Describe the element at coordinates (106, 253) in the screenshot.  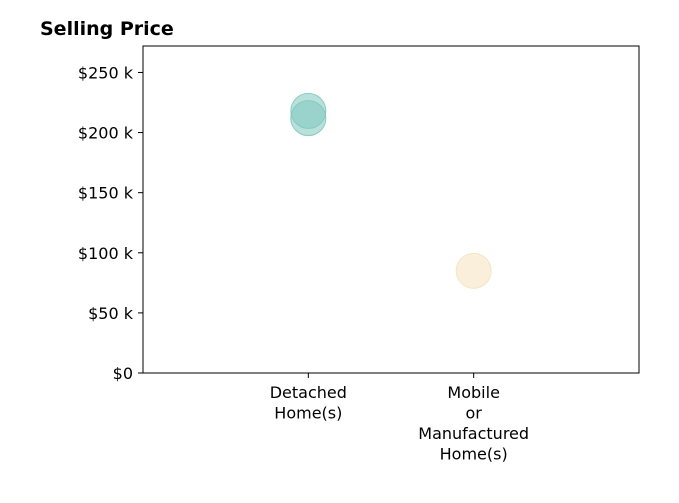
I see `y-tick-label: $100 k` at that location.